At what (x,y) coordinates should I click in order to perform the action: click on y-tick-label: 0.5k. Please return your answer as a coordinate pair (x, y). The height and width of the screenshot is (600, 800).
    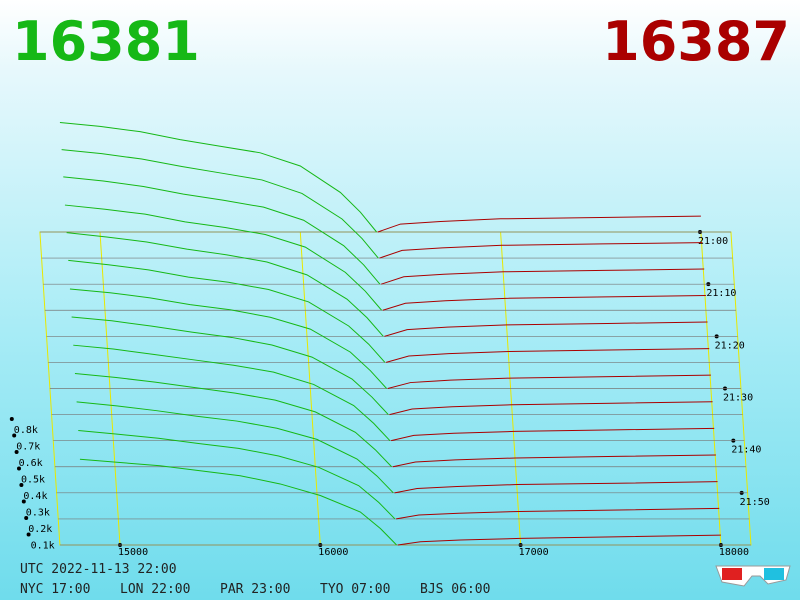
    Looking at the image, I should click on (33, 480).